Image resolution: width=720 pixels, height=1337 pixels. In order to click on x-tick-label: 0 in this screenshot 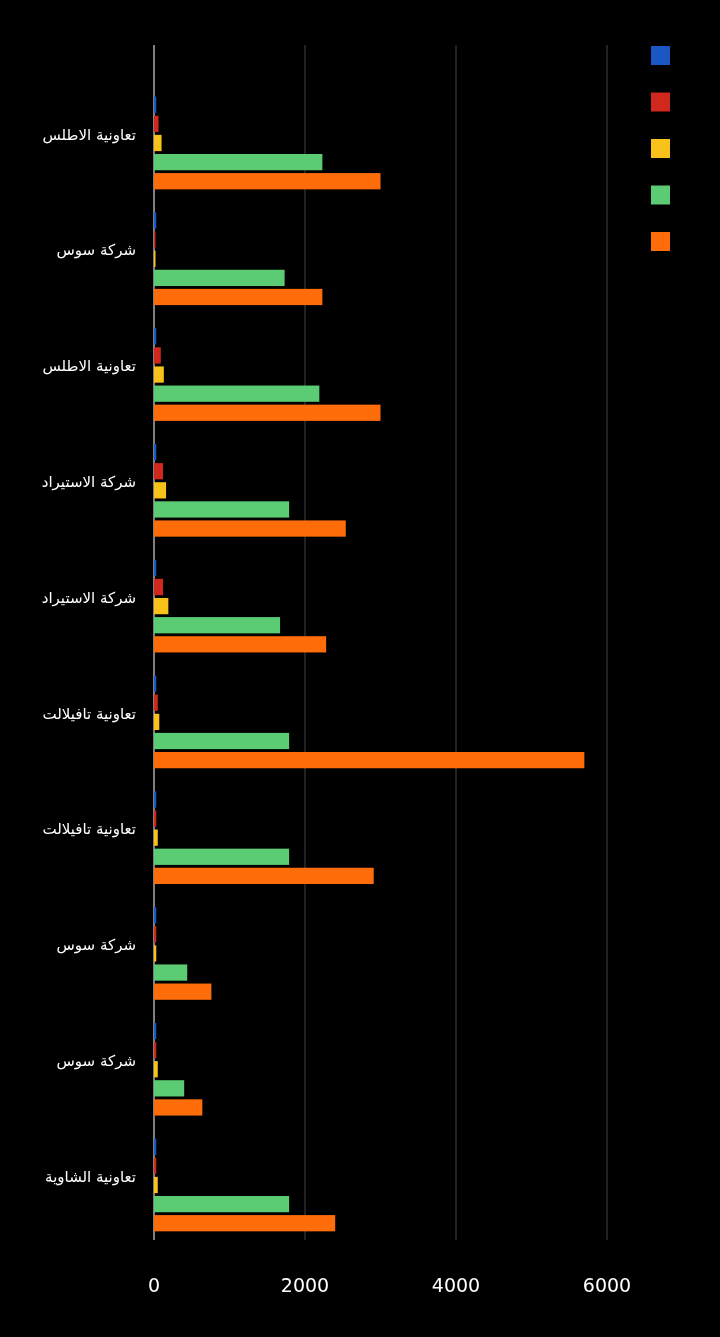, I will do `click(154, 1285)`.